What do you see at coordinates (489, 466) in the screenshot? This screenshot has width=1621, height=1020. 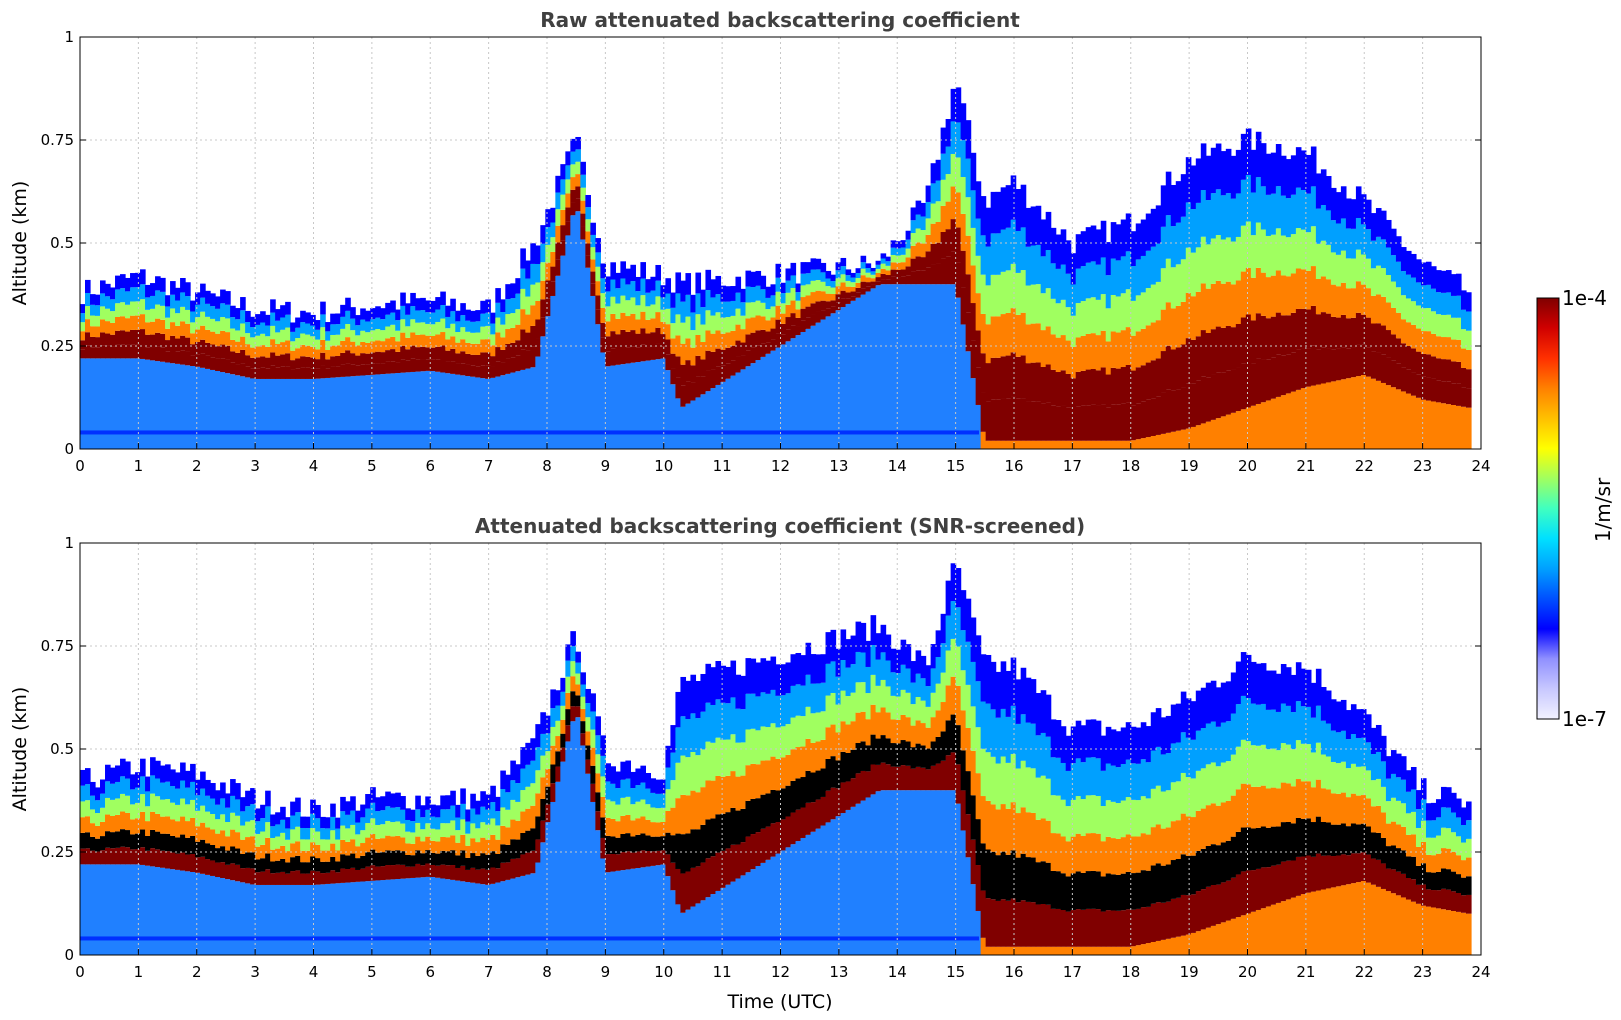 I see `x-tick-label: 7` at bounding box center [489, 466].